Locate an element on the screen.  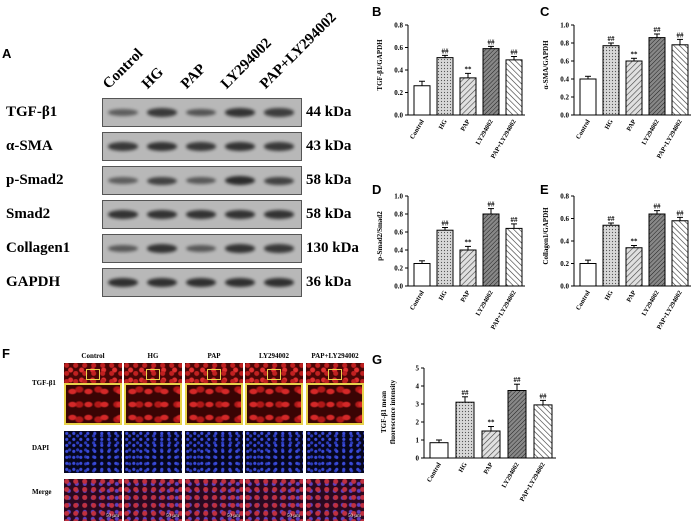
fluor-row-label: DAPI is located at coordinates (41, 448).